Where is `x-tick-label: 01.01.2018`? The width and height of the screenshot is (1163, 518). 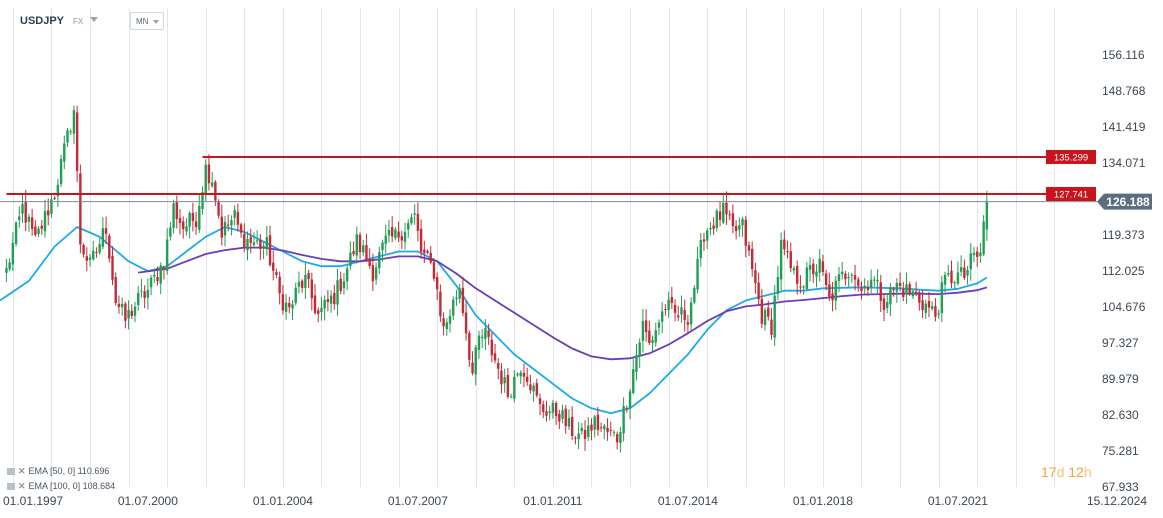 x-tick-label: 01.01.2018 is located at coordinates (823, 501).